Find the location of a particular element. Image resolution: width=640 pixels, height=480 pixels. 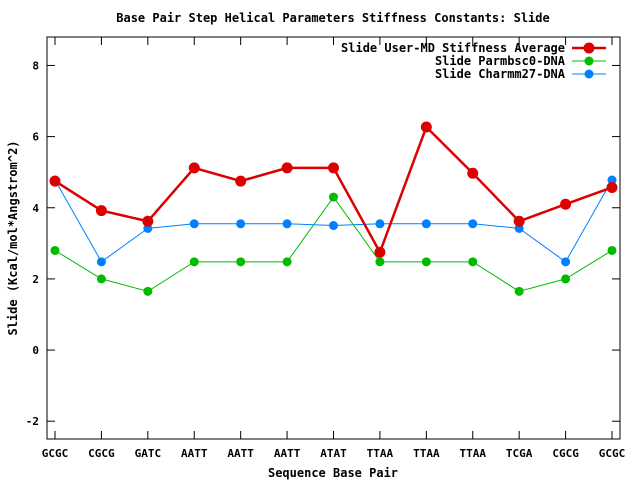

legend-label: Slide Charmm27-DNA is located at coordinates (500, 74).